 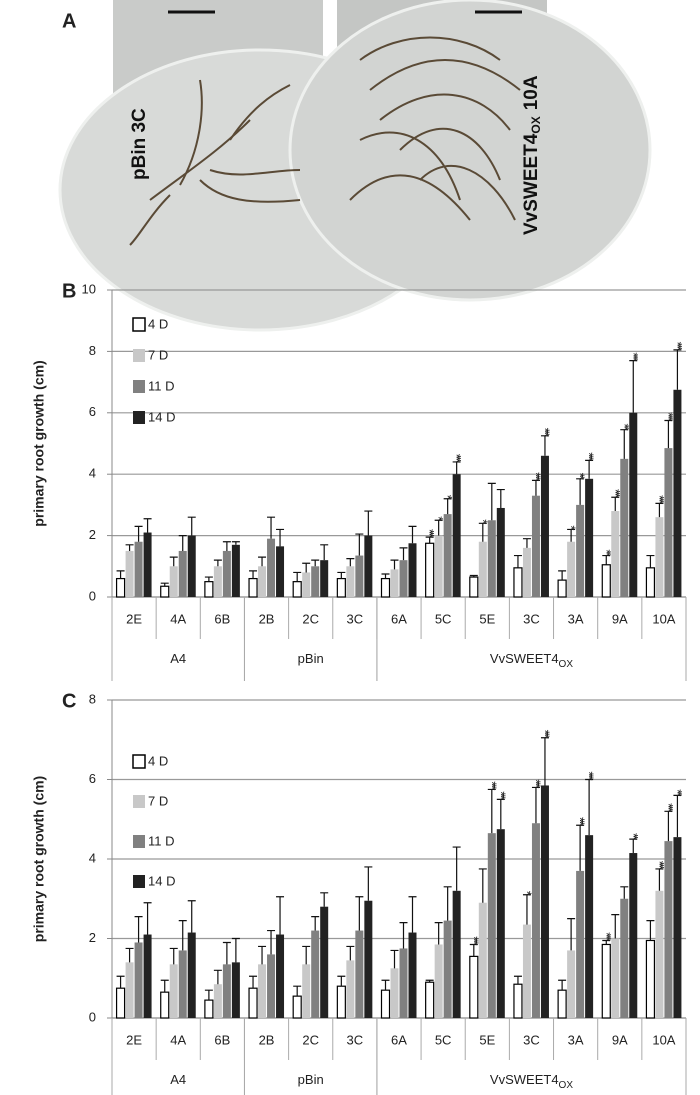 I want to click on significance: **, so click(x=606, y=552).